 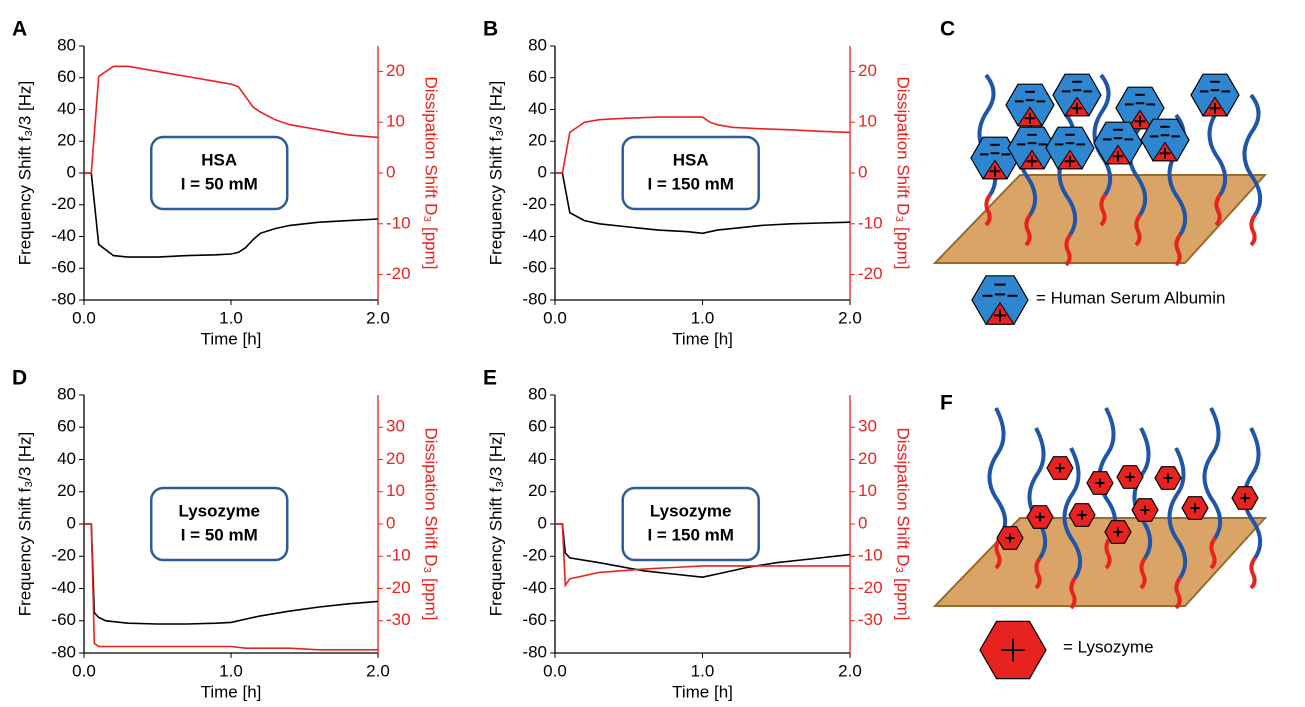 I want to click on annotation: I = 150 mM, so click(x=690, y=534).